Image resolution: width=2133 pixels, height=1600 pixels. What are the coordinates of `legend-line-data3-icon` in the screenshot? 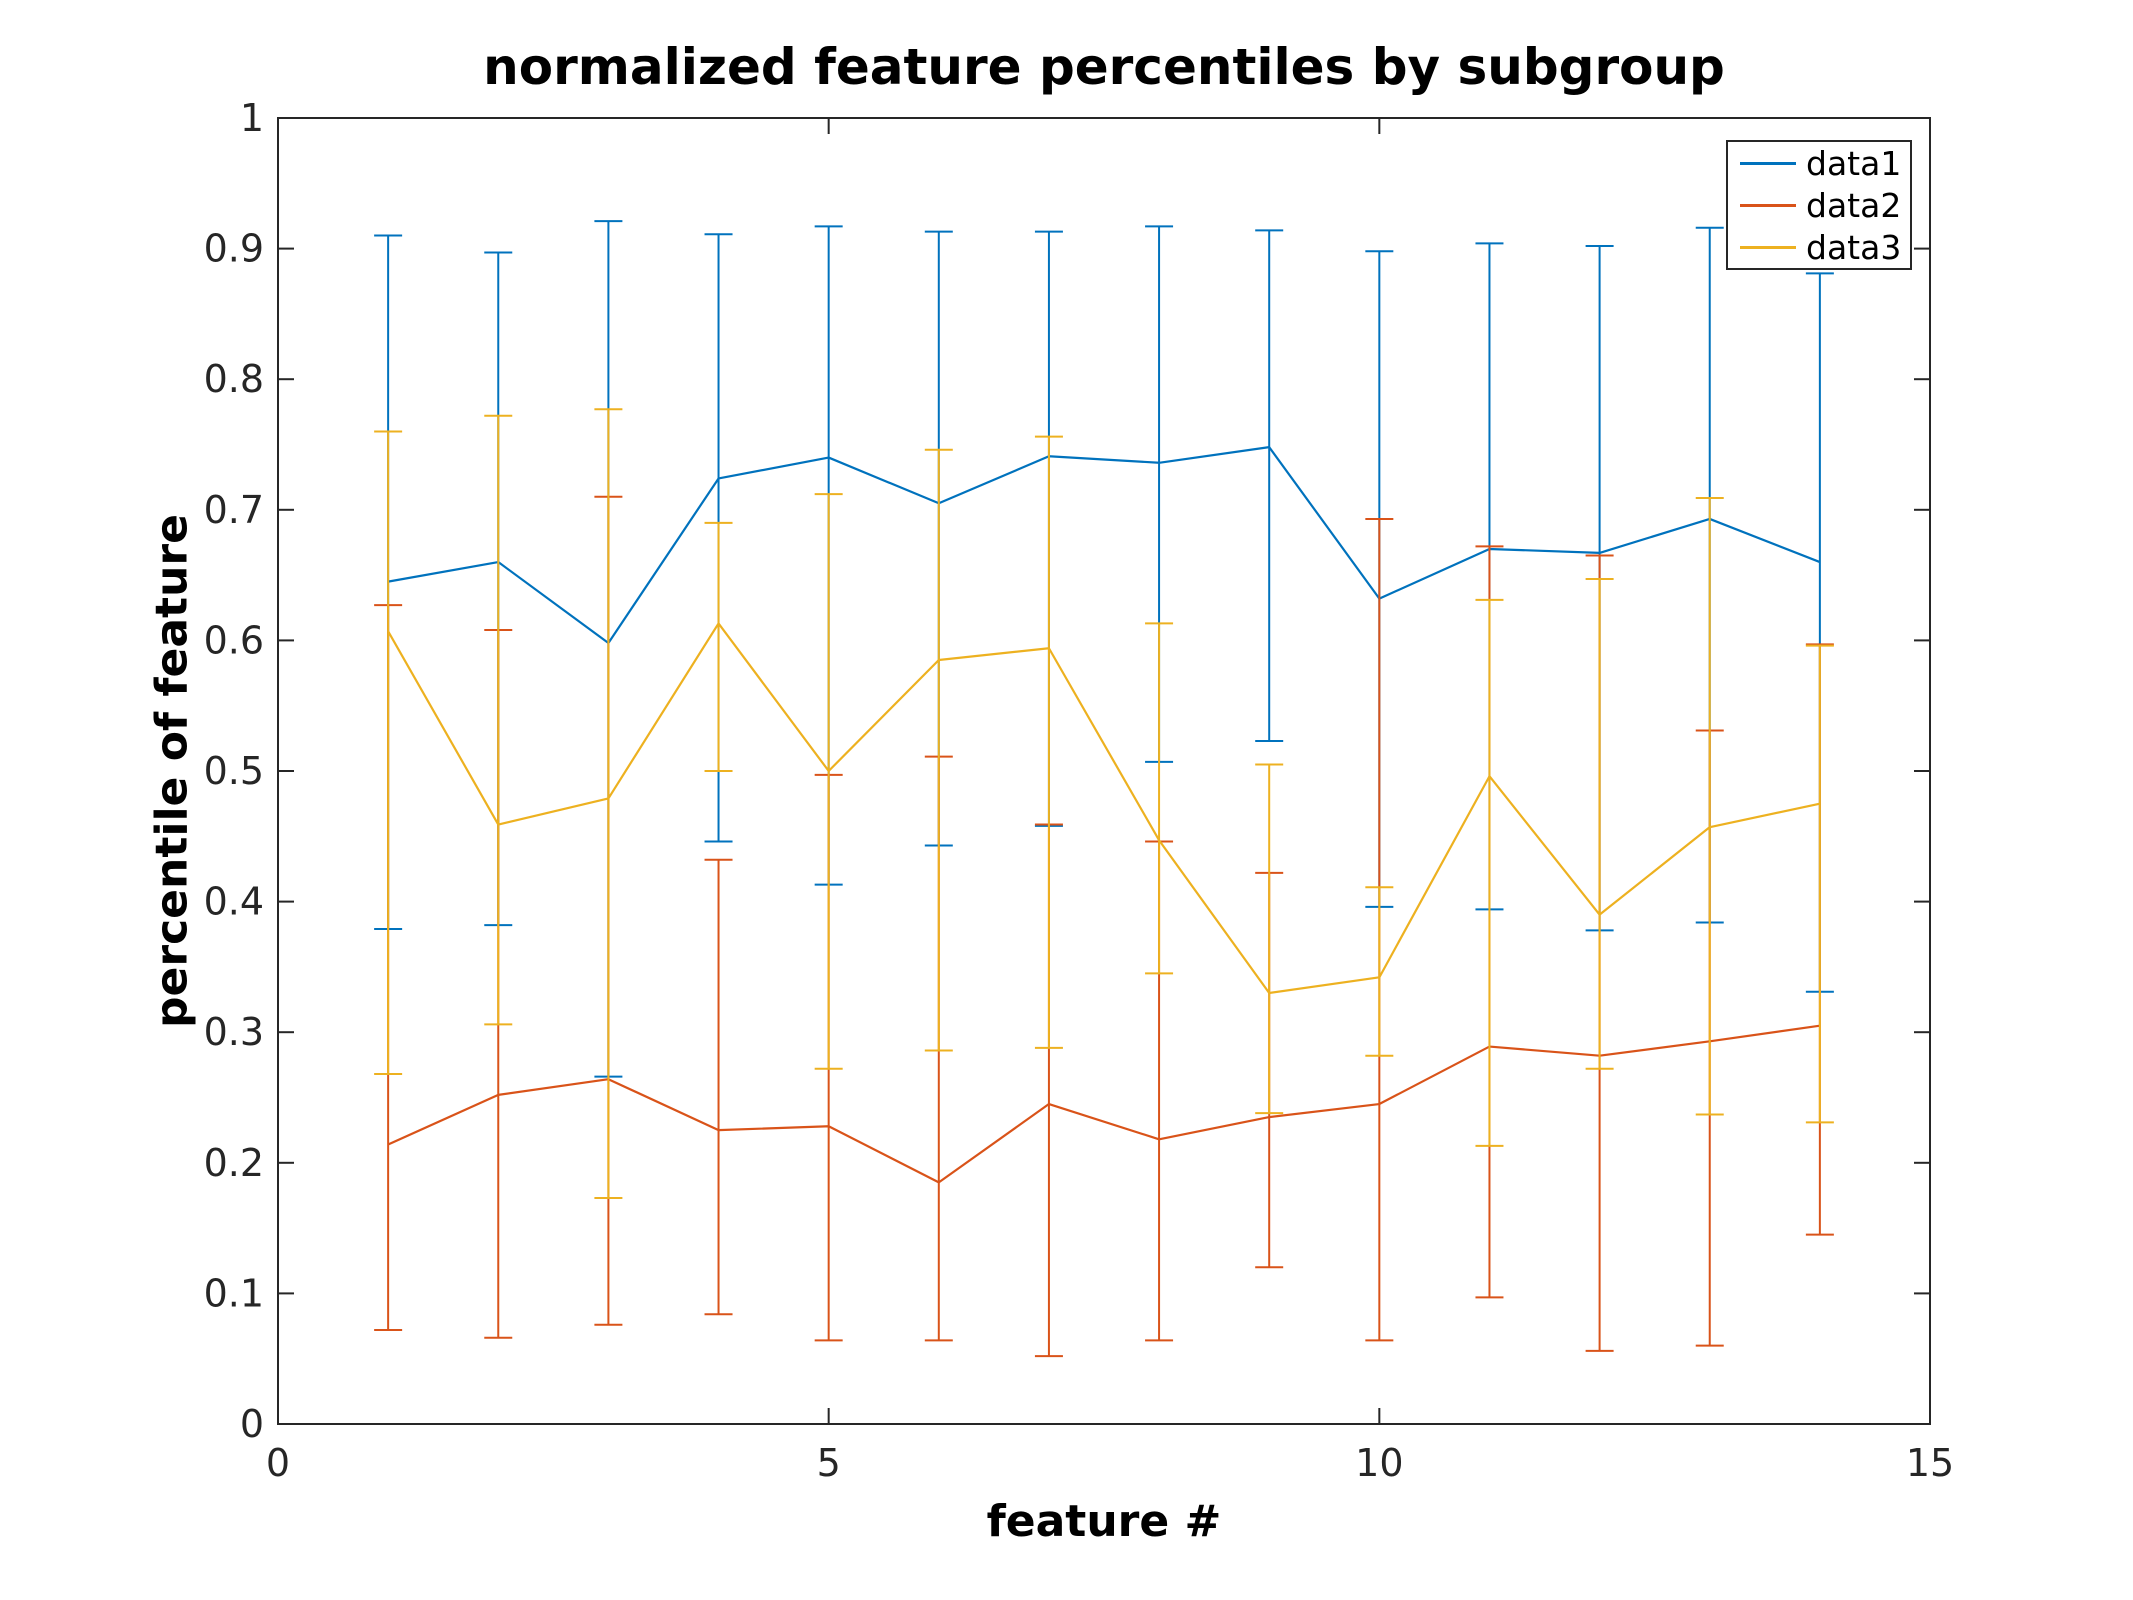 It's located at (1768, 247).